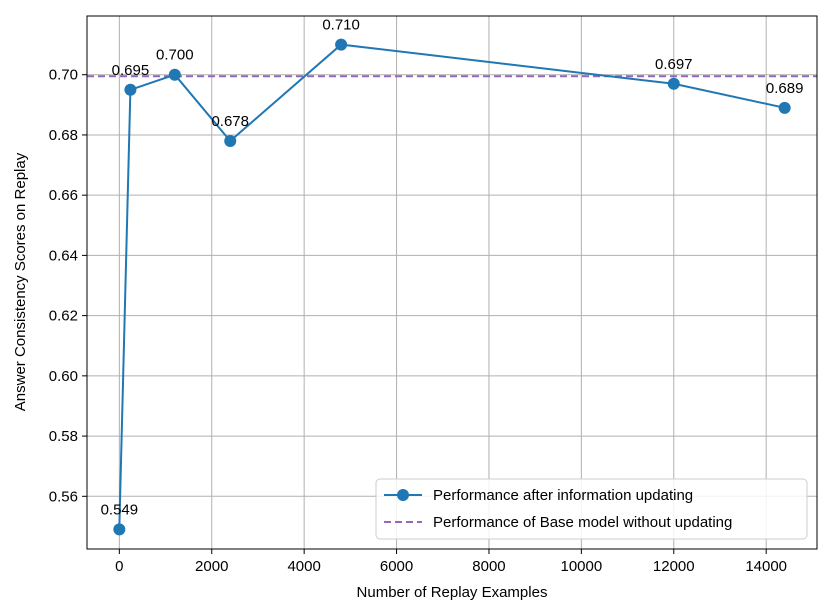 The height and width of the screenshot is (614, 830). Describe the element at coordinates (403, 495) in the screenshot. I see `legend-swatch-marker` at that location.